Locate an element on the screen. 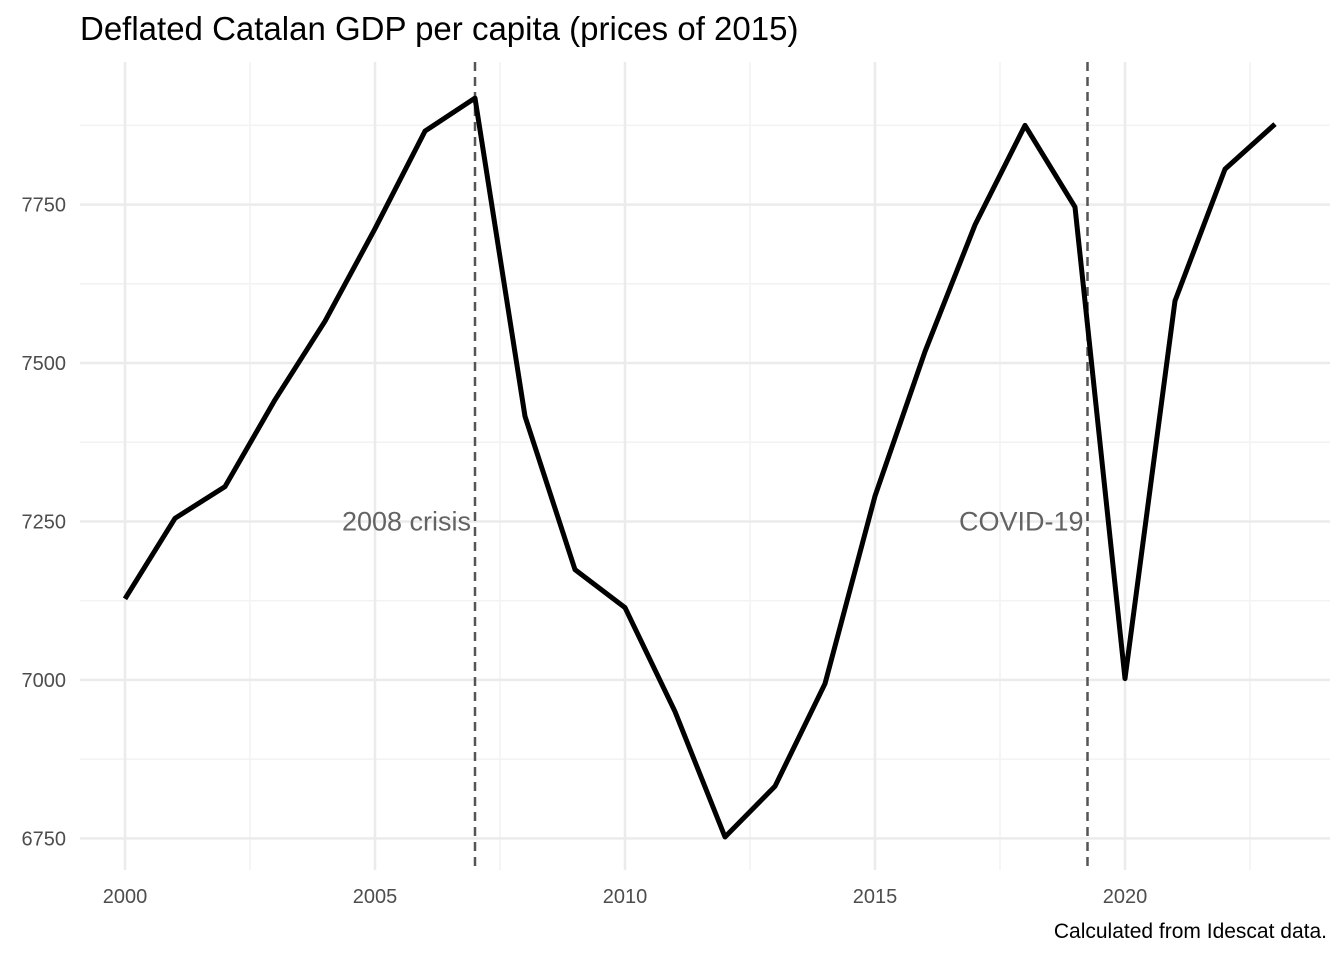 The width and height of the screenshot is (1344, 960). x-tick-label: 2000 is located at coordinates (125, 897).